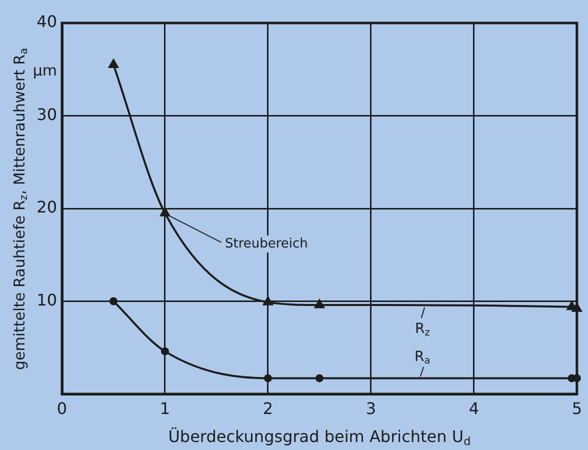 The width and height of the screenshot is (588, 450). What do you see at coordinates (474, 408) in the screenshot?
I see `x-tick-label: 4` at bounding box center [474, 408].